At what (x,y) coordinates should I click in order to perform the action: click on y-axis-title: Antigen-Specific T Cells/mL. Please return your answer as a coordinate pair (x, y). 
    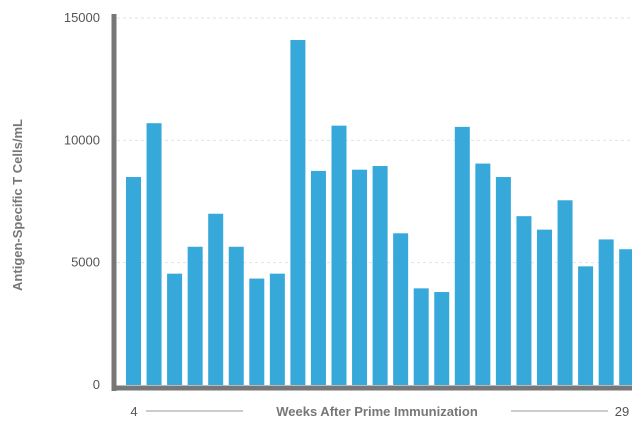
    Looking at the image, I should click on (17, 205).